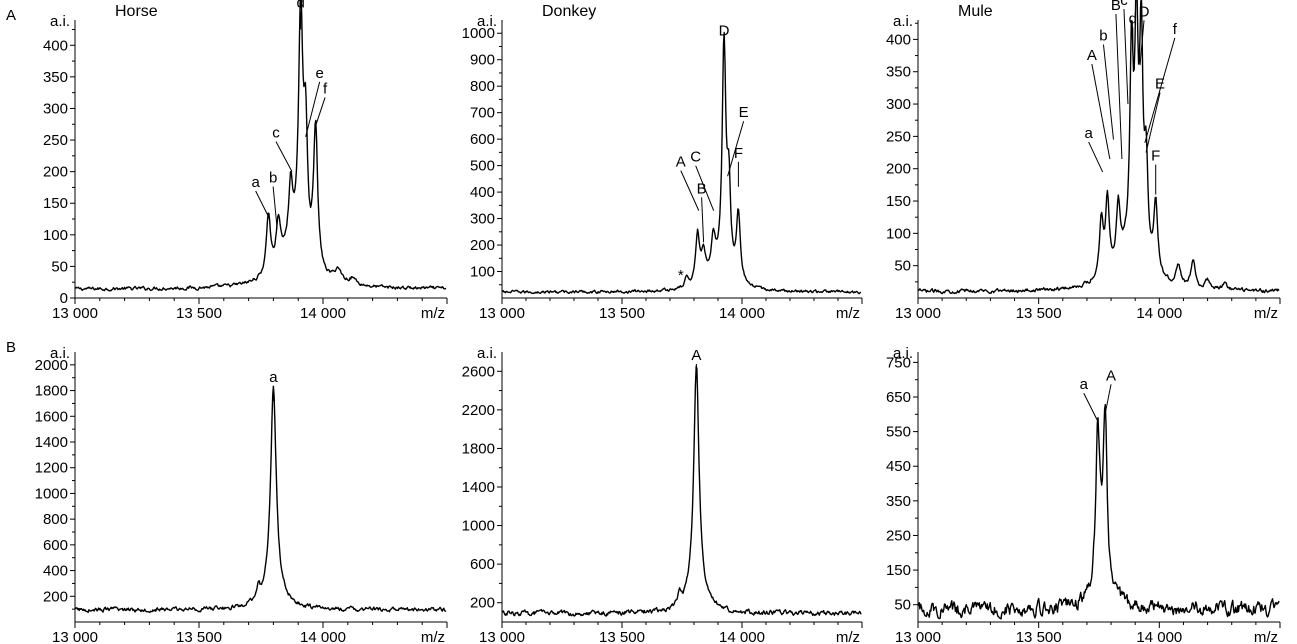 This screenshot has width=1297, height=644. What do you see at coordinates (301, 5) in the screenshot?
I see `peak-label: d` at bounding box center [301, 5].